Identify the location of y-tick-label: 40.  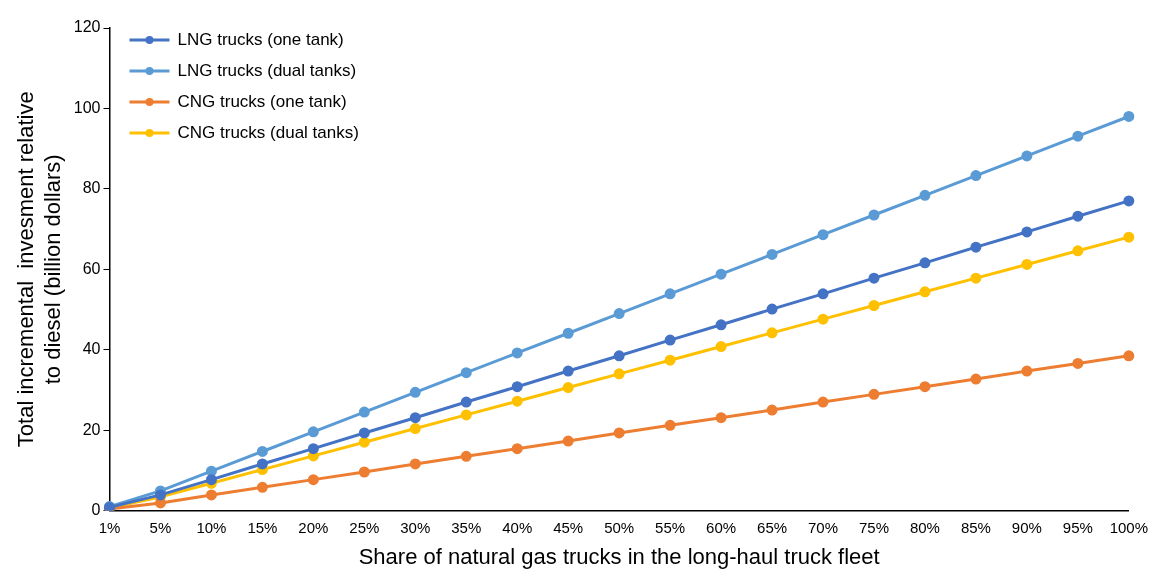
(91, 349).